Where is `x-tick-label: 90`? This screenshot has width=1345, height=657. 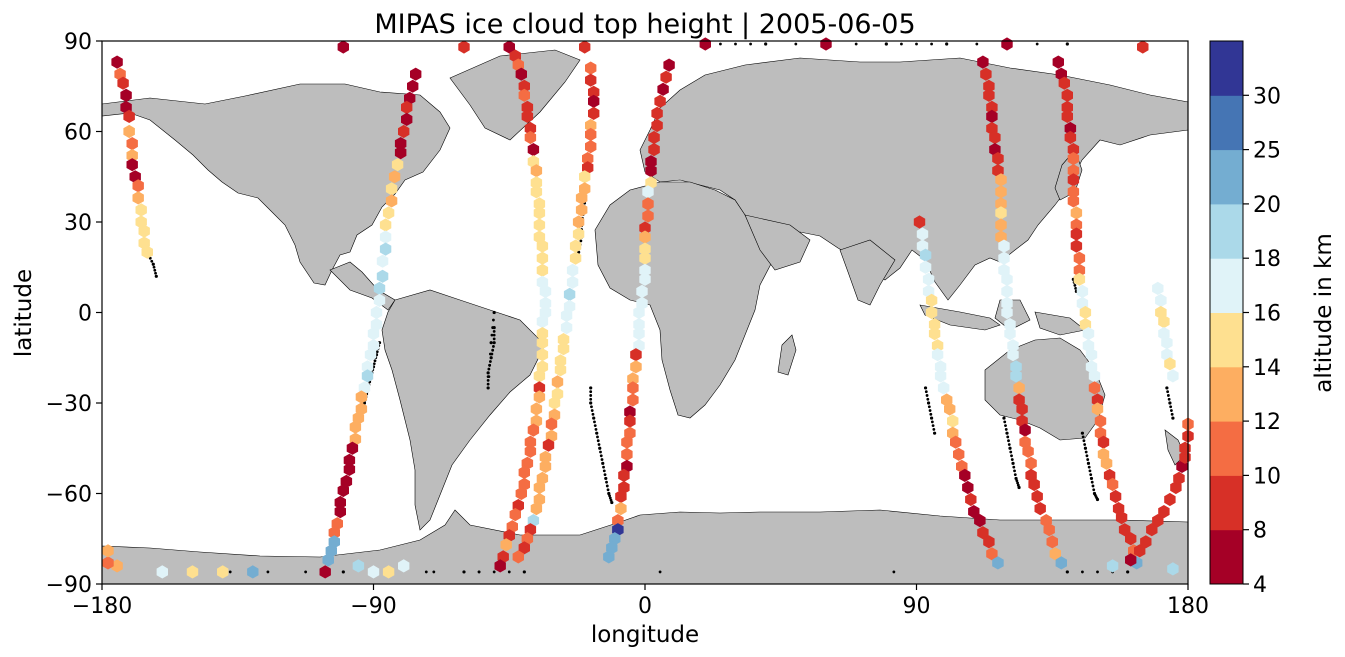 x-tick-label: 90 is located at coordinates (917, 606).